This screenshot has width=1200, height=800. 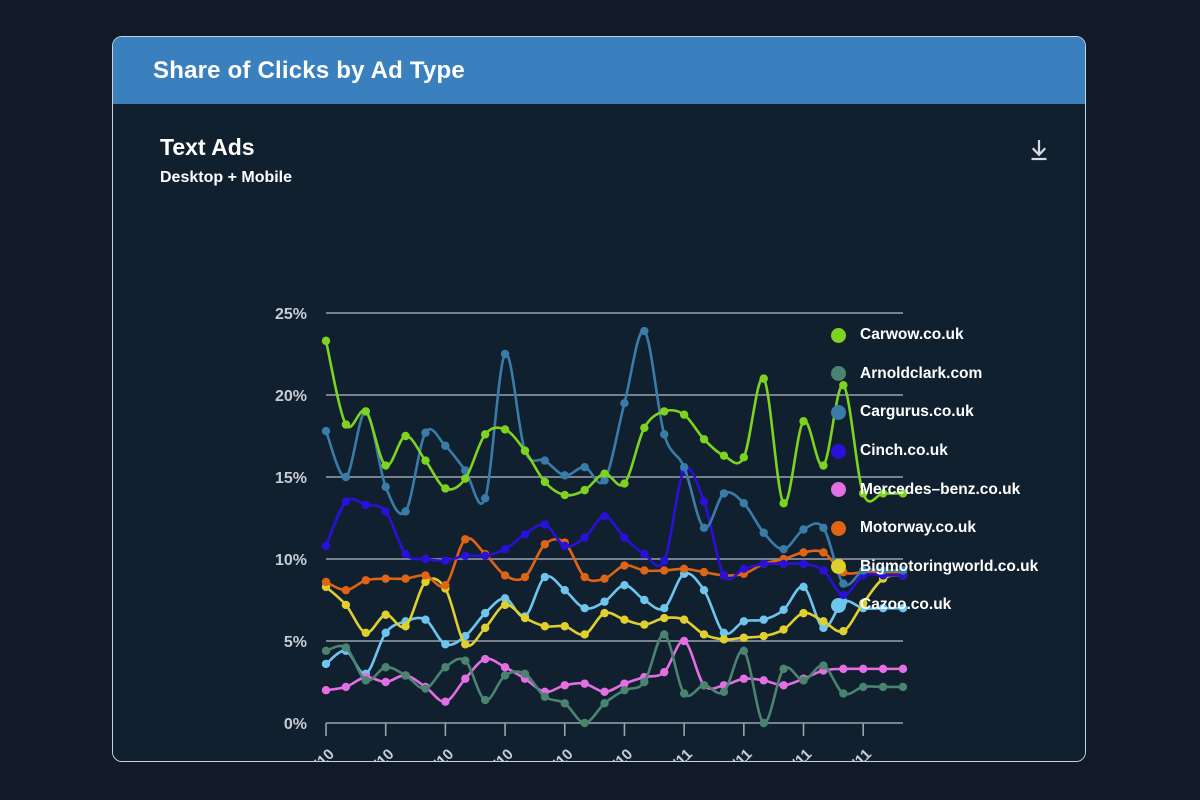 I want to click on legend-item: Cinch.co.uk, so click(x=951, y=451).